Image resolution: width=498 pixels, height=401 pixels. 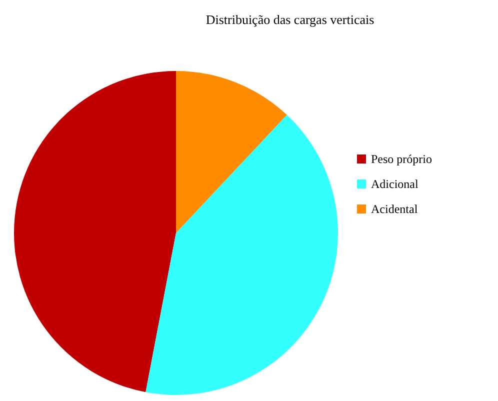 I want to click on chart-title: Distribuição das cargas verticais, so click(x=290, y=19).